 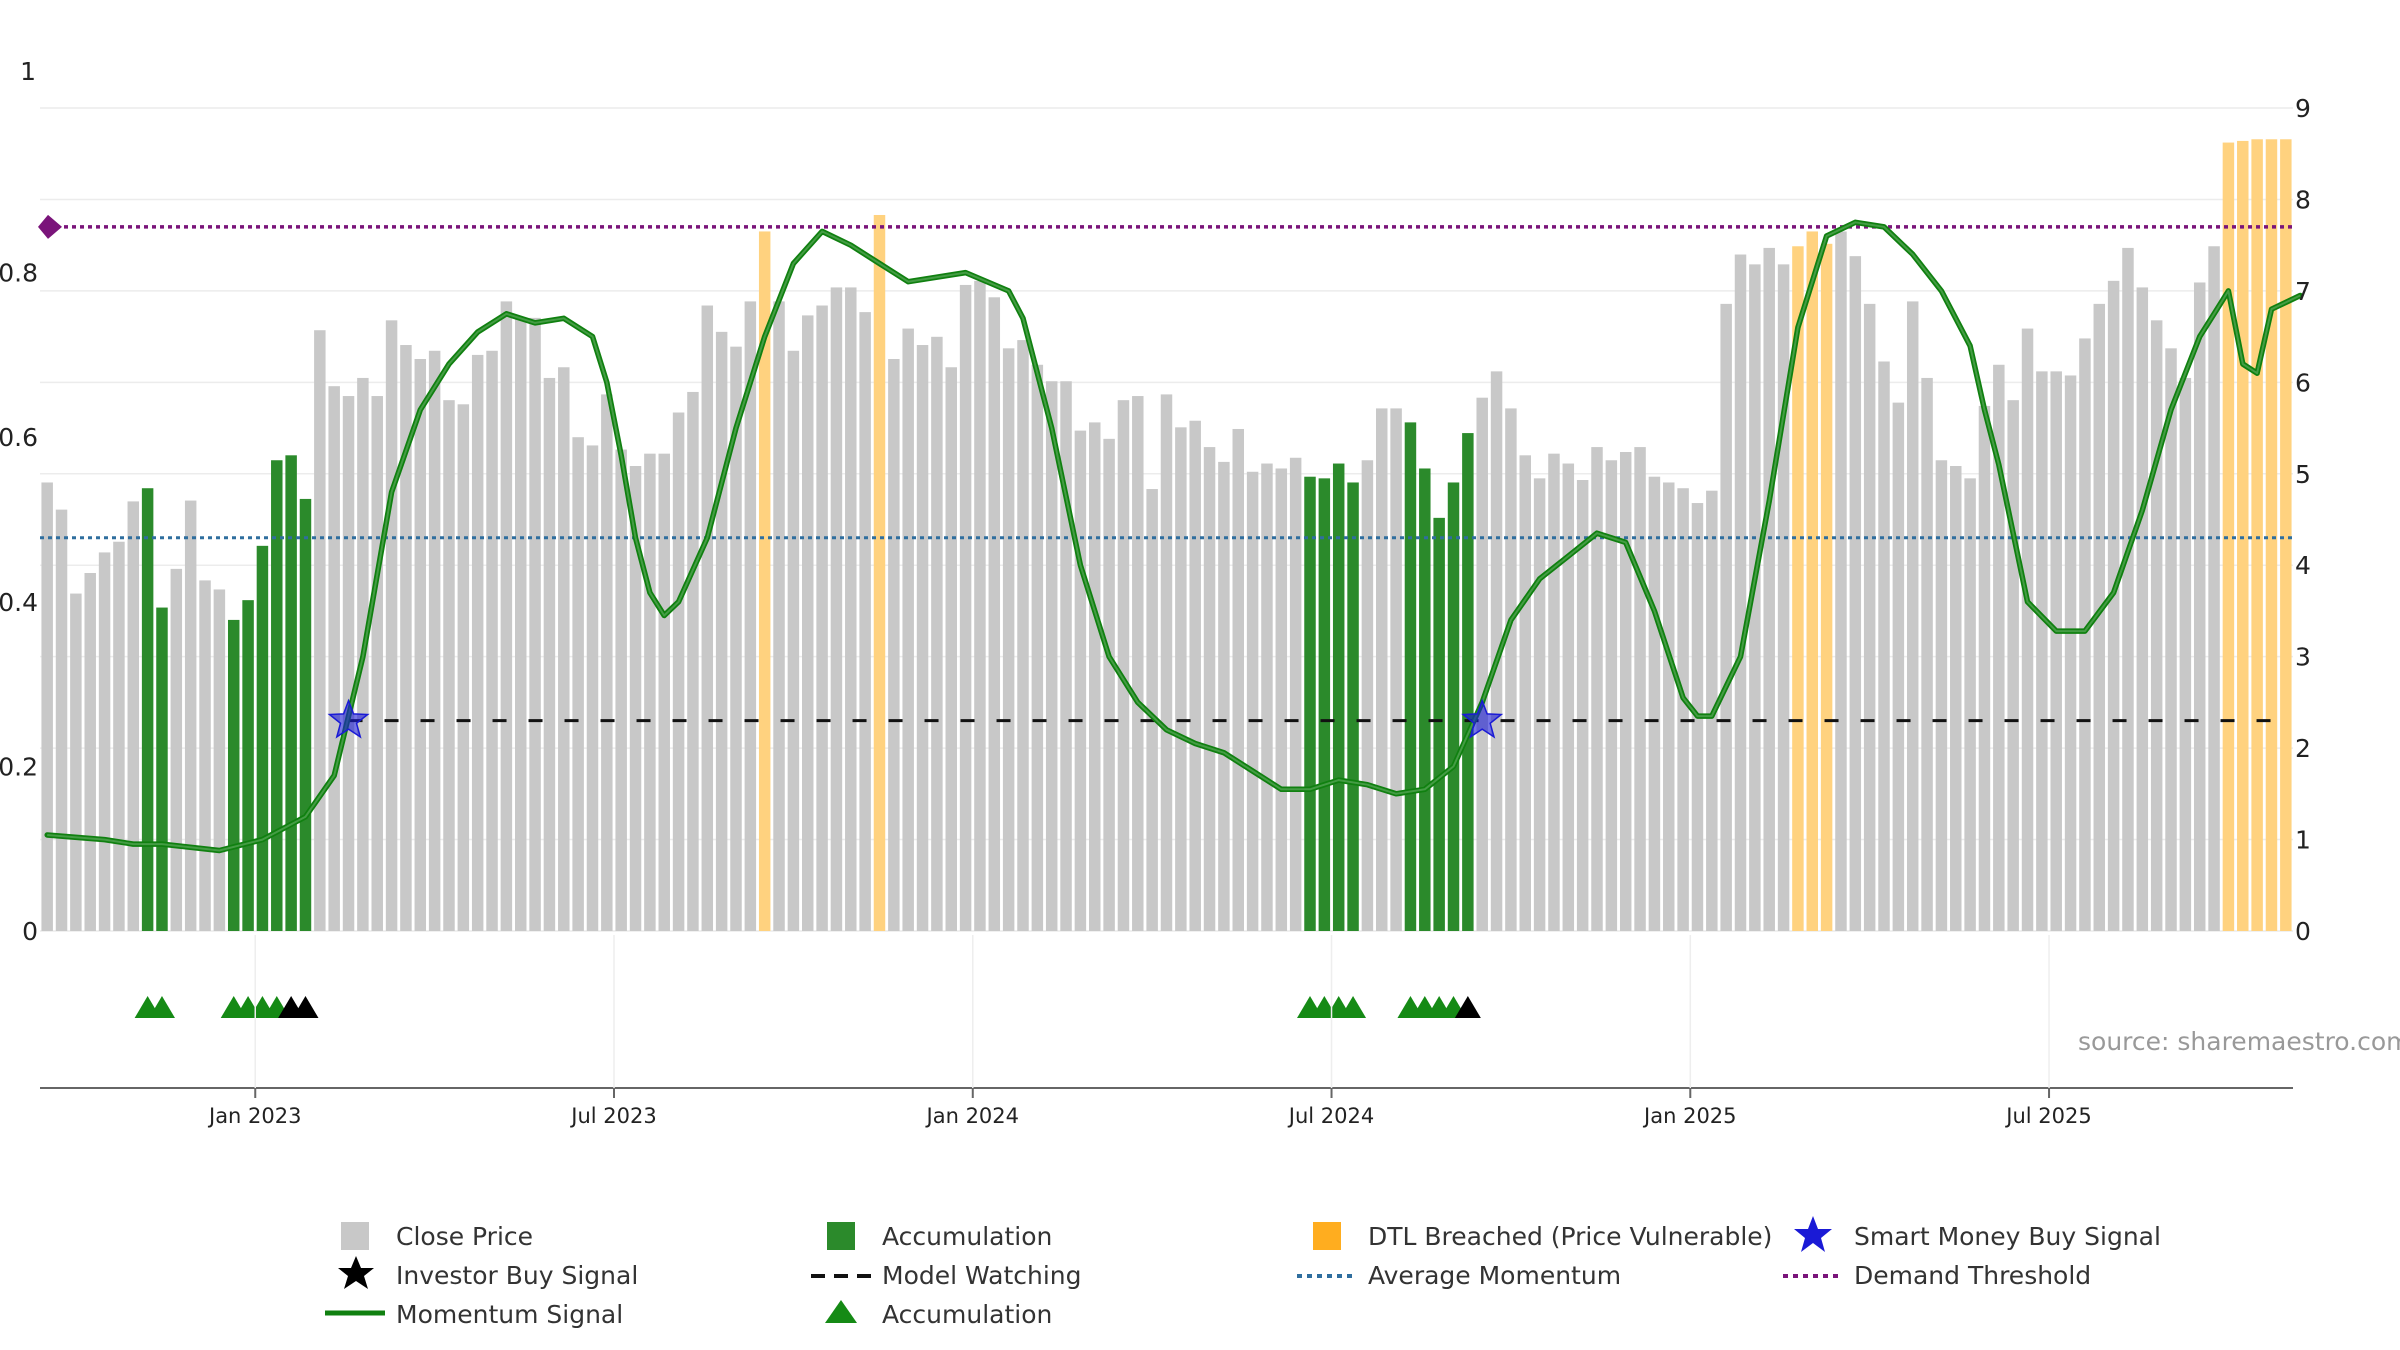 What do you see at coordinates (1813, 1234) in the screenshot?
I see `legend-smart-money-icon` at bounding box center [1813, 1234].